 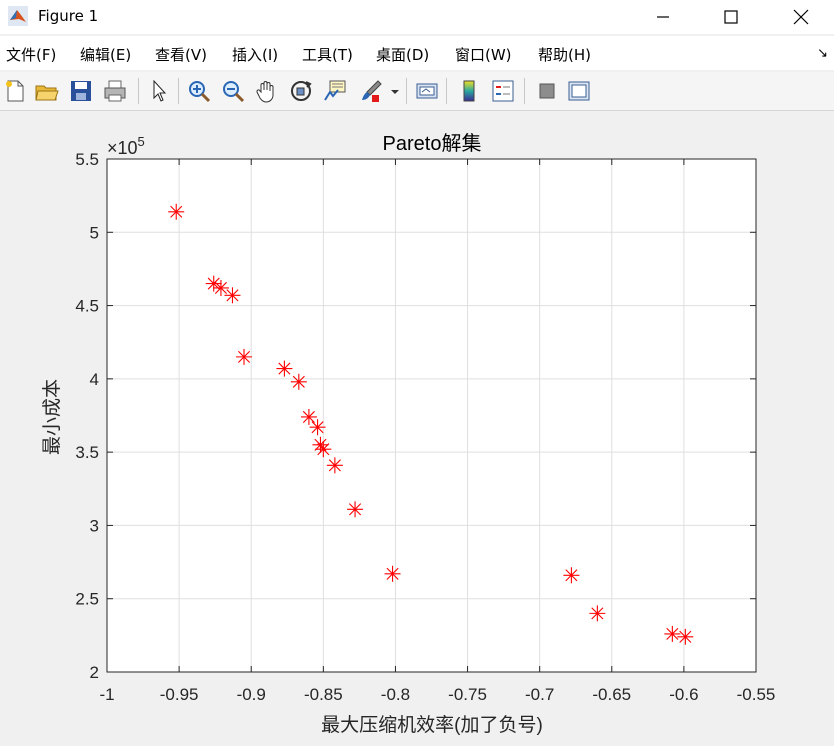 What do you see at coordinates (94, 672) in the screenshot?
I see `y-tick-label: 2` at bounding box center [94, 672].